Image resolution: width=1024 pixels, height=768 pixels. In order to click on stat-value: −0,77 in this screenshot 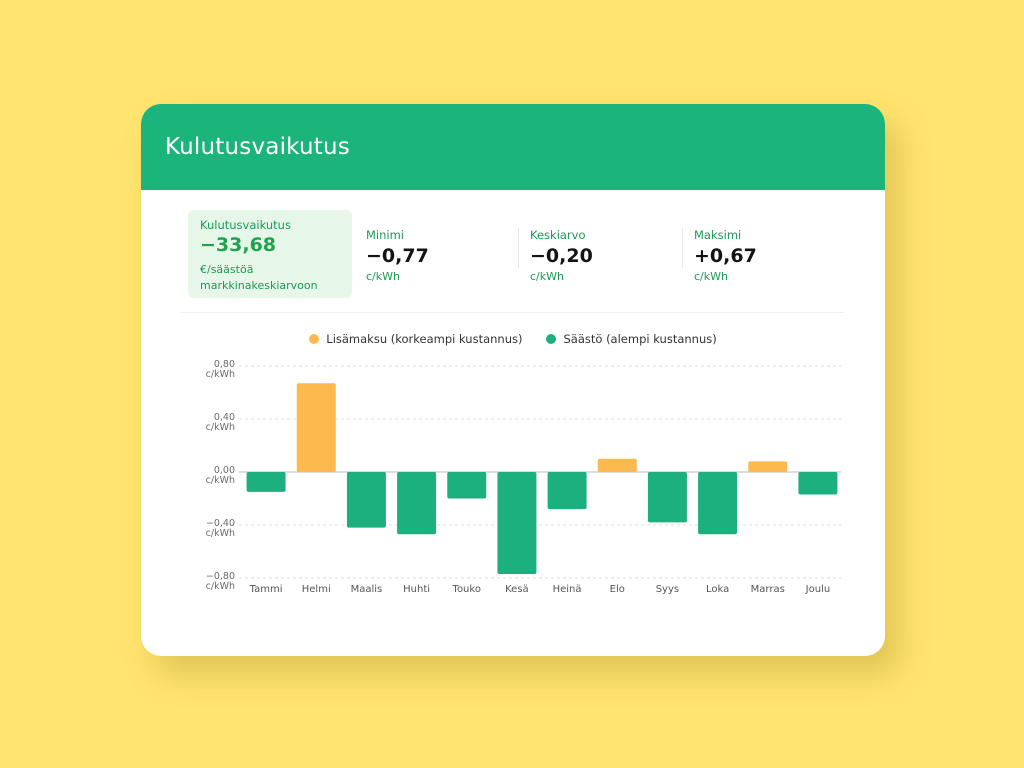, I will do `click(397, 256)`.